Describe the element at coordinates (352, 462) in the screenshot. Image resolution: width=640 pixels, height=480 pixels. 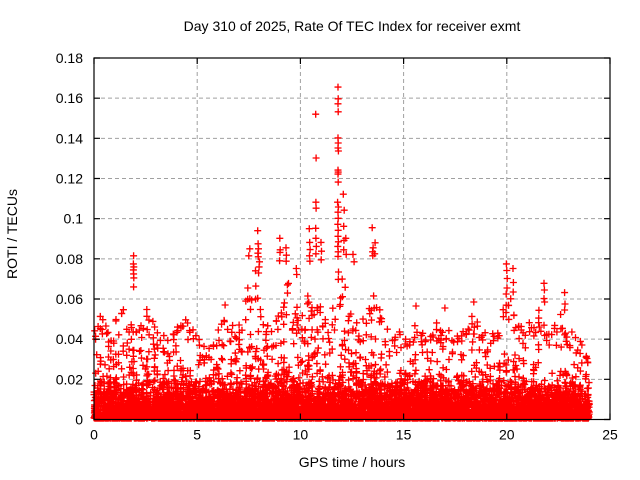
I see `x-axis-label: GPS time / hours` at that location.